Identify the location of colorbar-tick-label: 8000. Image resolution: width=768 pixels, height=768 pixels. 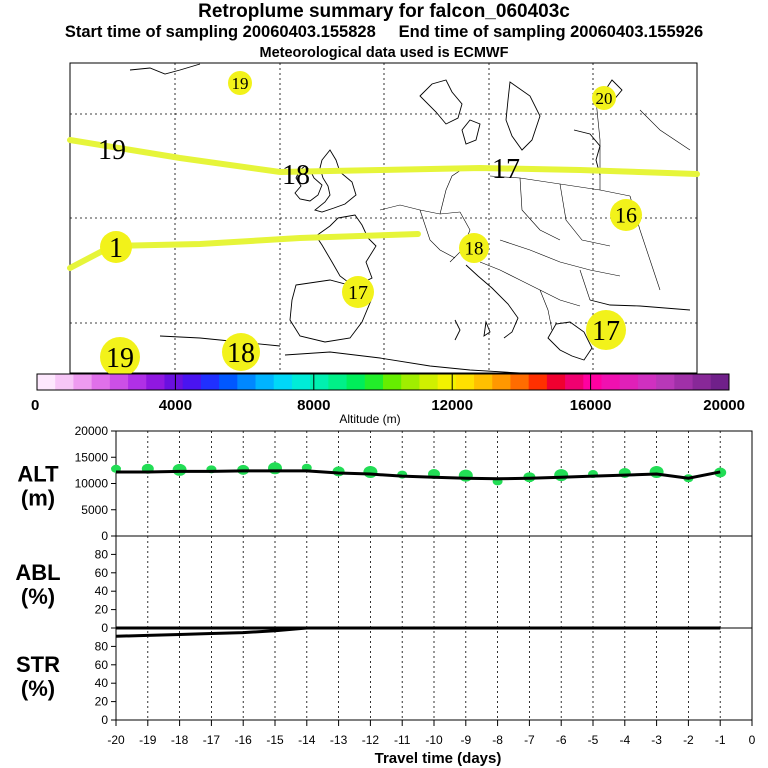
(313, 405).